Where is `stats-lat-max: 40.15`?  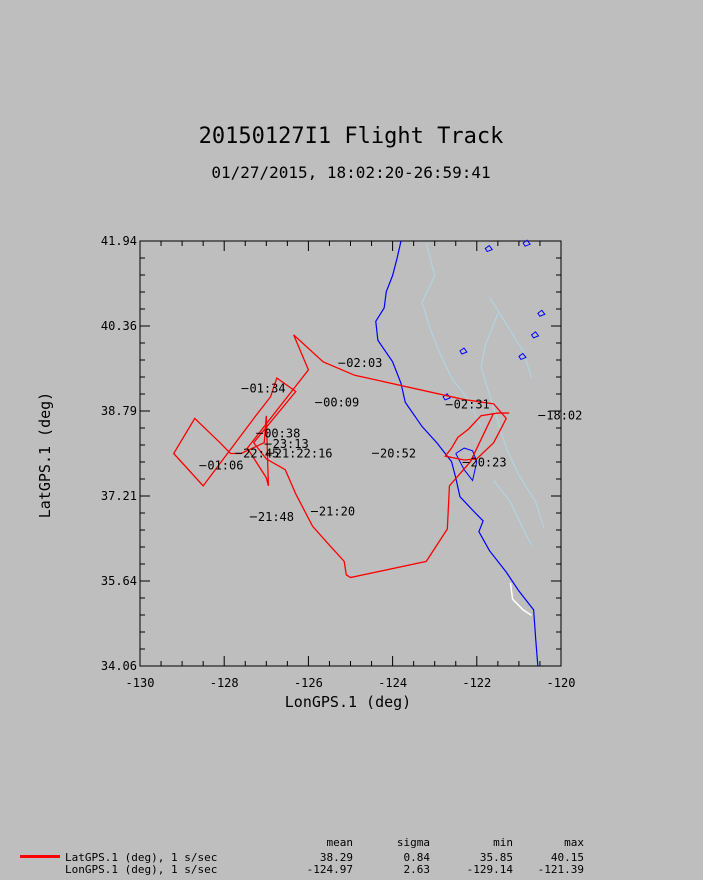
stats-lat-max: 40.15 is located at coordinates (567, 857).